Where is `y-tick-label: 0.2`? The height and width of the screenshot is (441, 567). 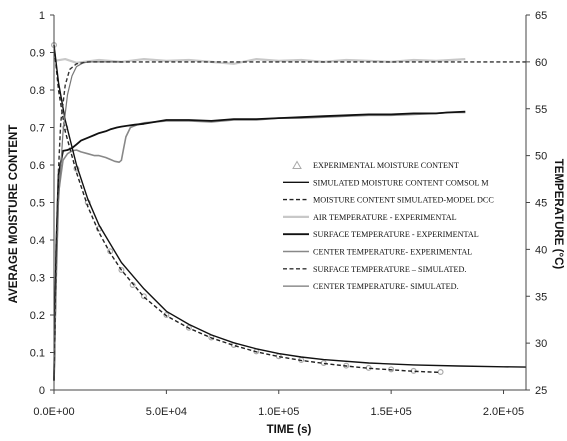
y-tick-label: 0.2 is located at coordinates (37, 316).